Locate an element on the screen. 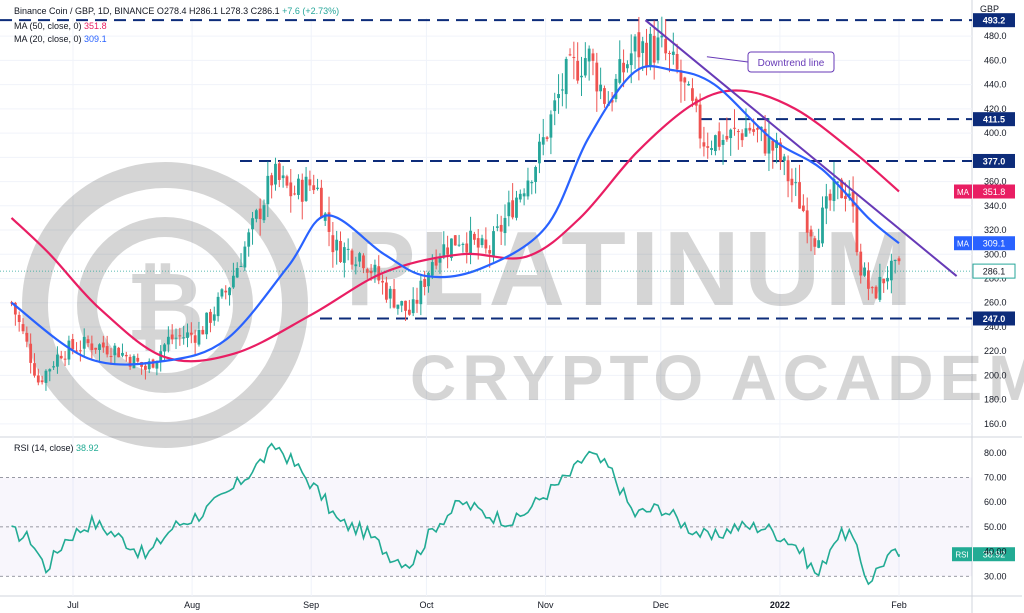 This screenshot has width=1024, height=613. ma50-value: 351.8 is located at coordinates (95, 26).